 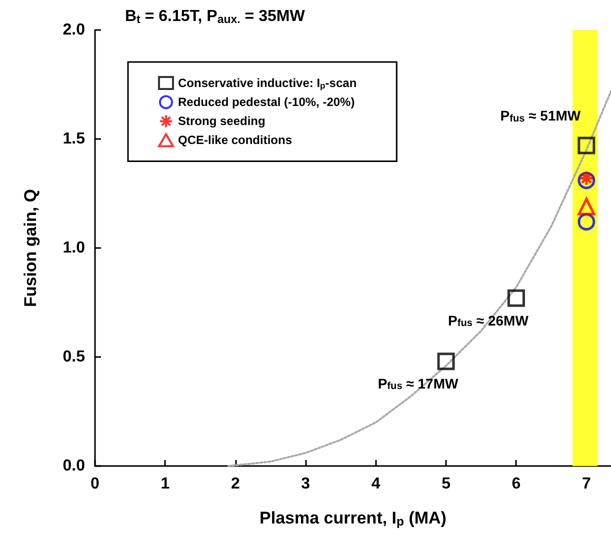 What do you see at coordinates (235, 140) in the screenshot?
I see `legend-label: QCE-like conditions` at bounding box center [235, 140].